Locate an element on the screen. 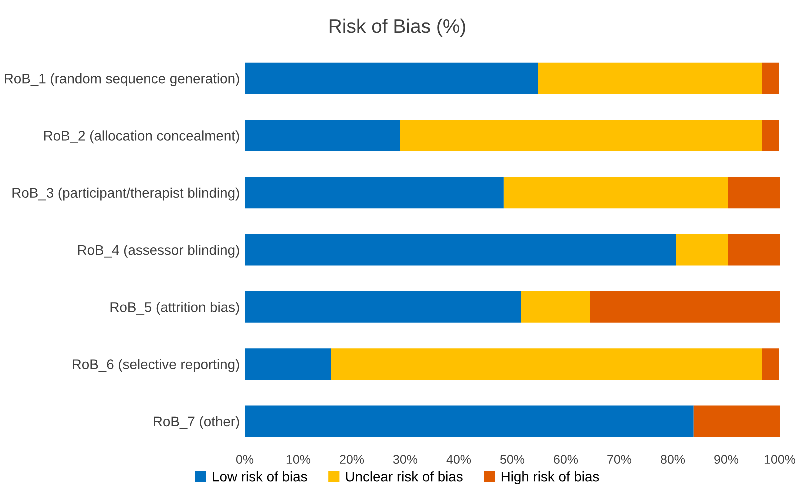 This screenshot has height=497, width=795. chart-title: Risk of Bias (%) is located at coordinates (398, 28).